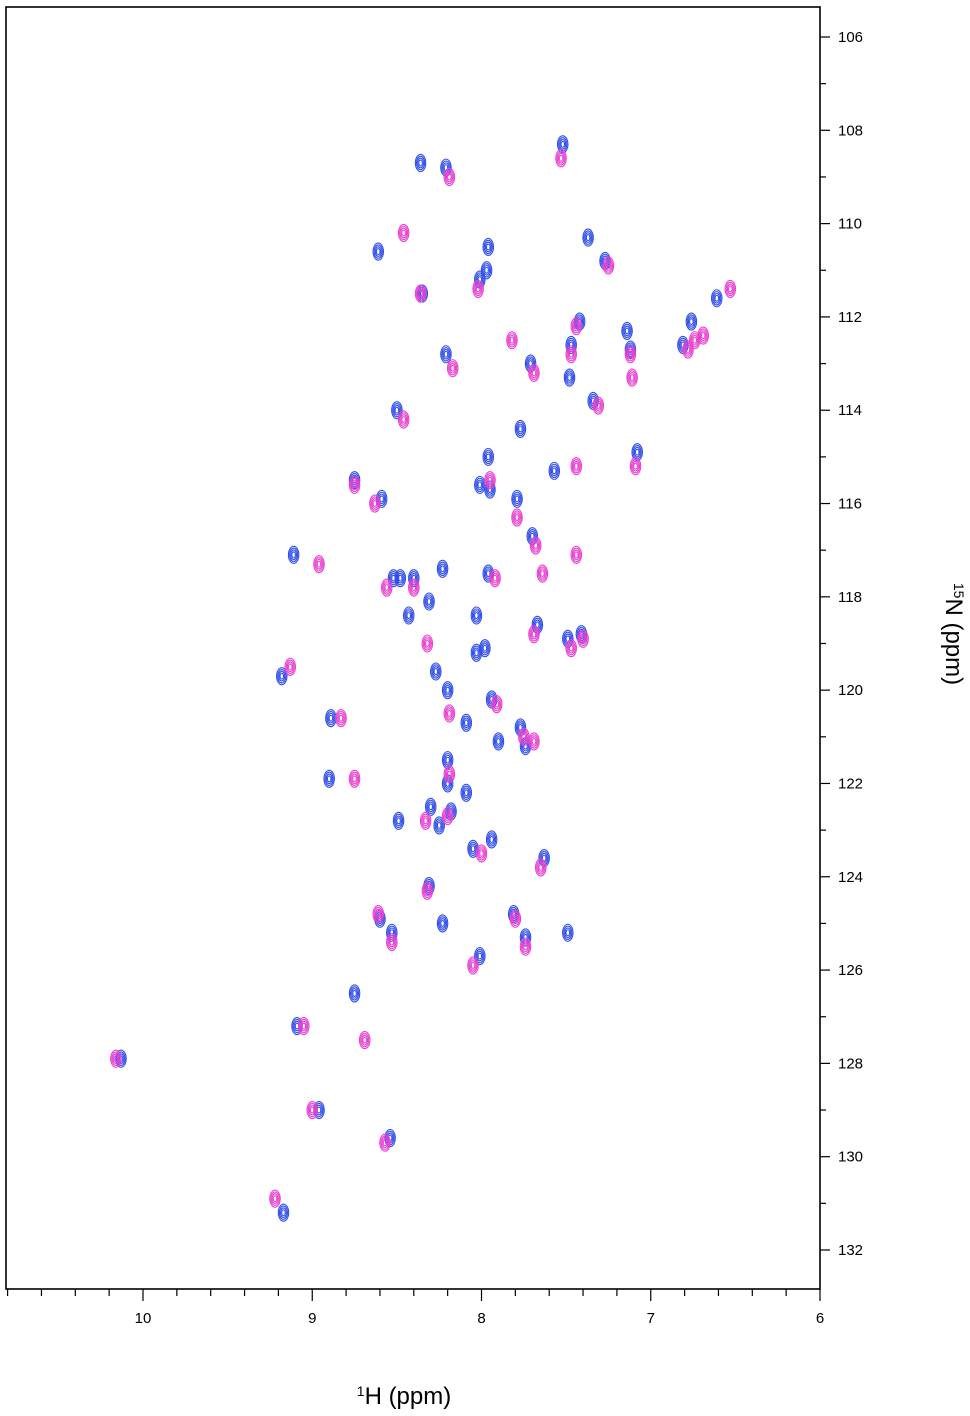  I want to click on x-tick-label: 8, so click(481, 1318).